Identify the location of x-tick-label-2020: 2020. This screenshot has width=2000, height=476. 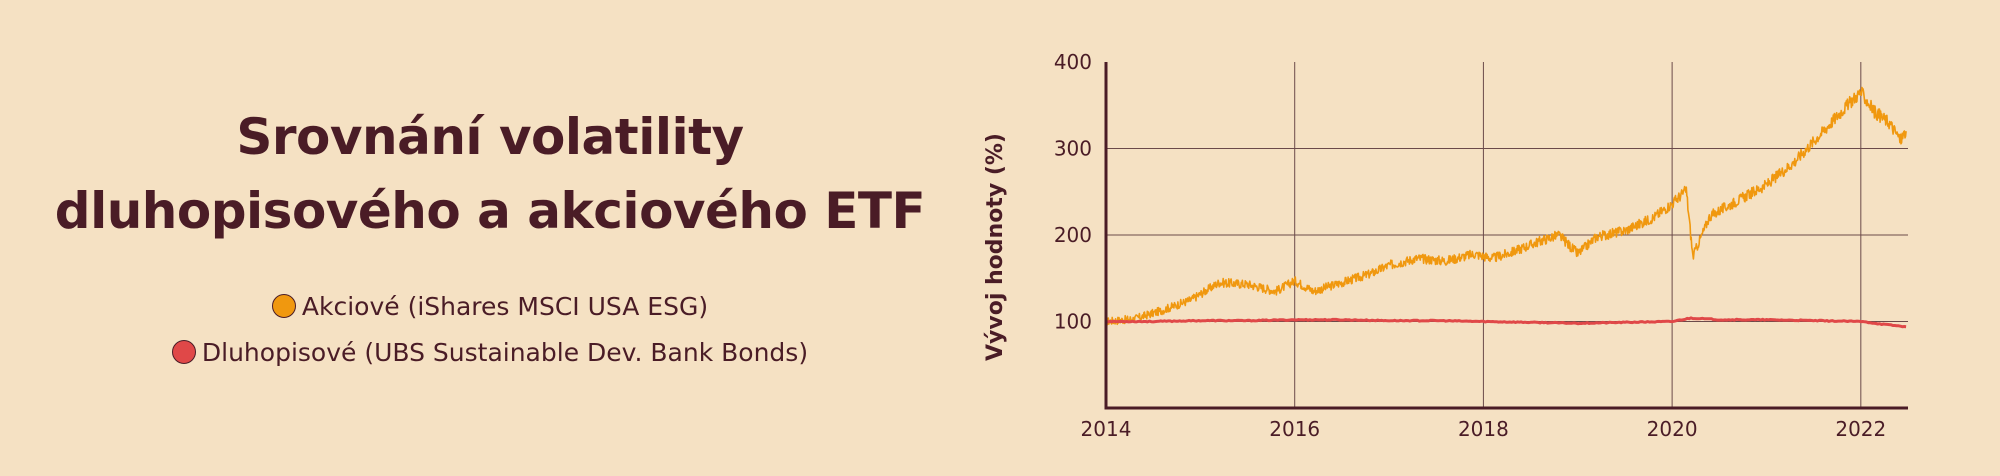
(1672, 429).